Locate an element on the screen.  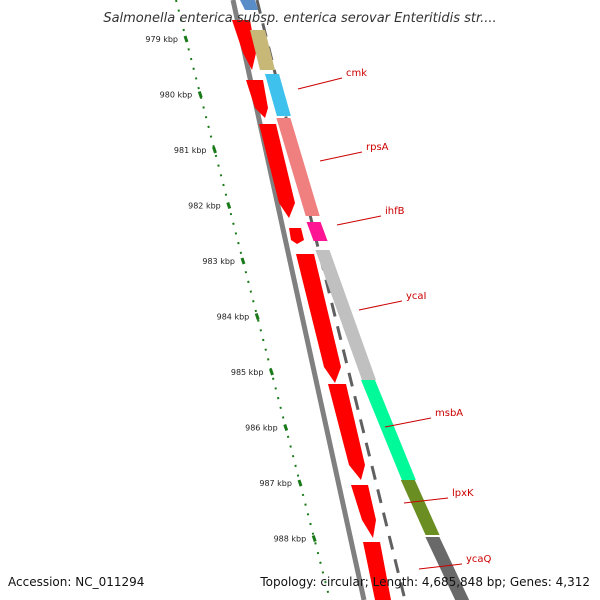
scale-tick-label: 983 kbp is located at coordinates (218, 261).